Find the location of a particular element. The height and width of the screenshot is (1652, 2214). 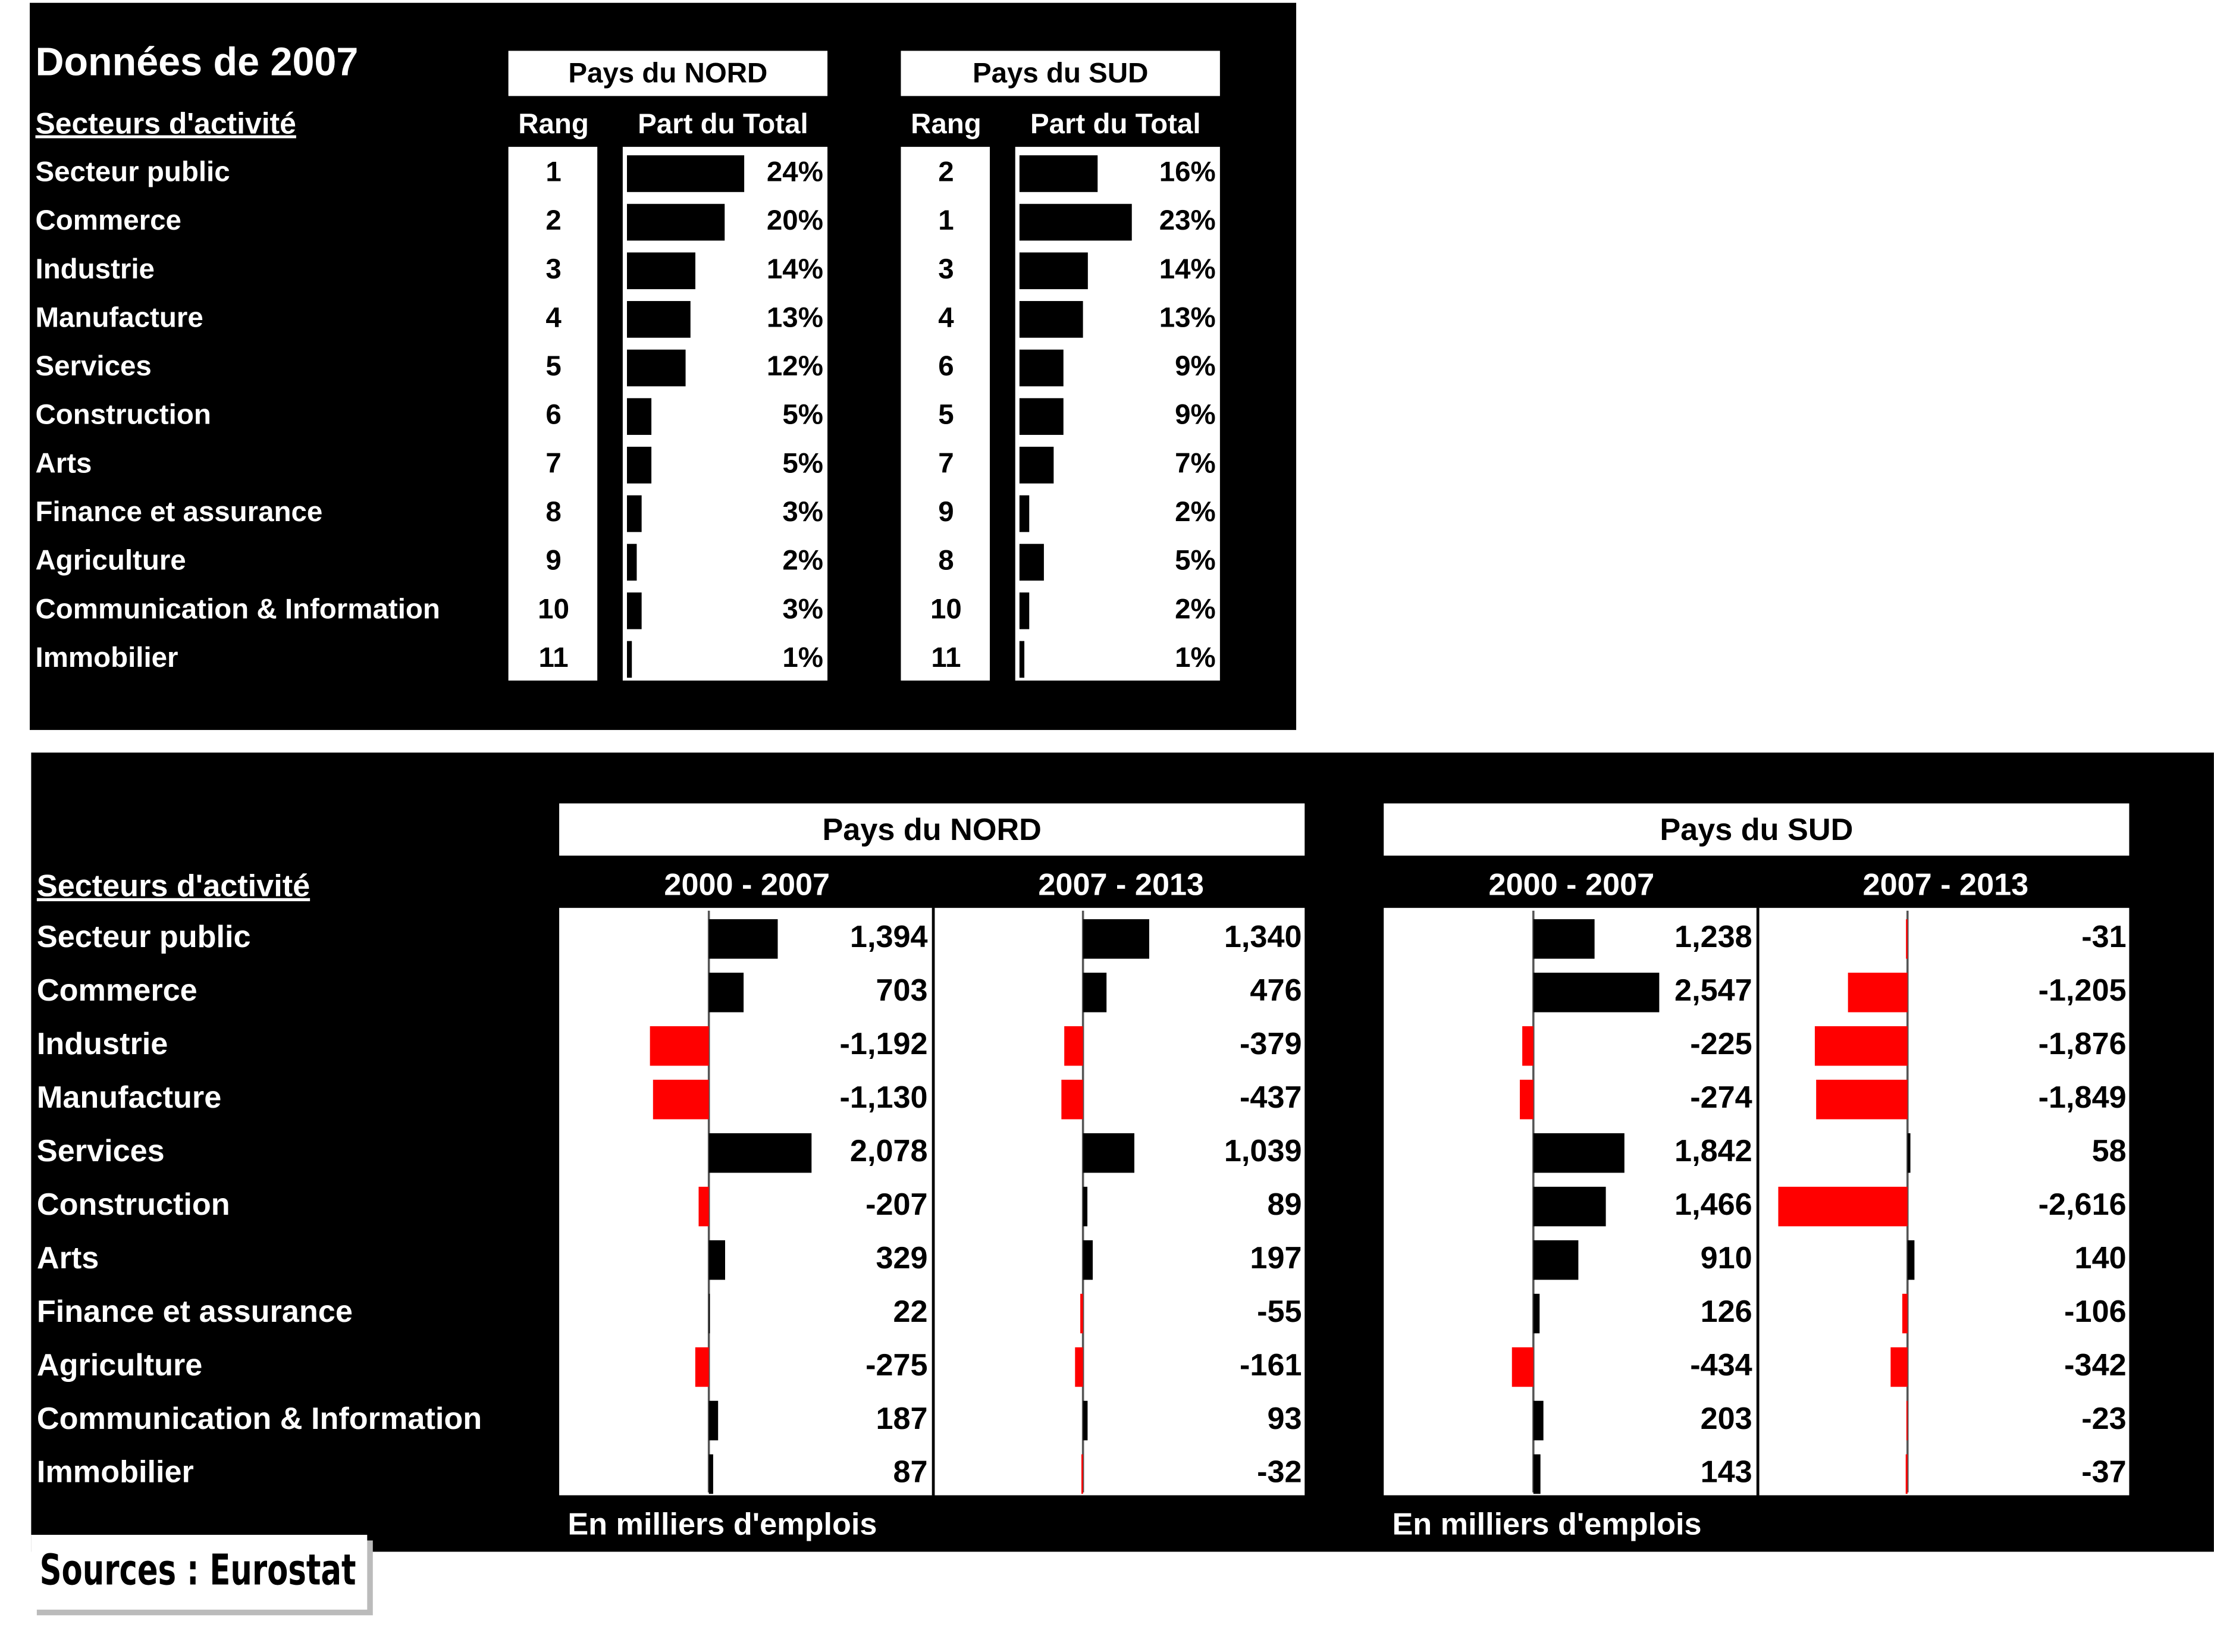

change-label: 1,238 is located at coordinates (1713, 937).